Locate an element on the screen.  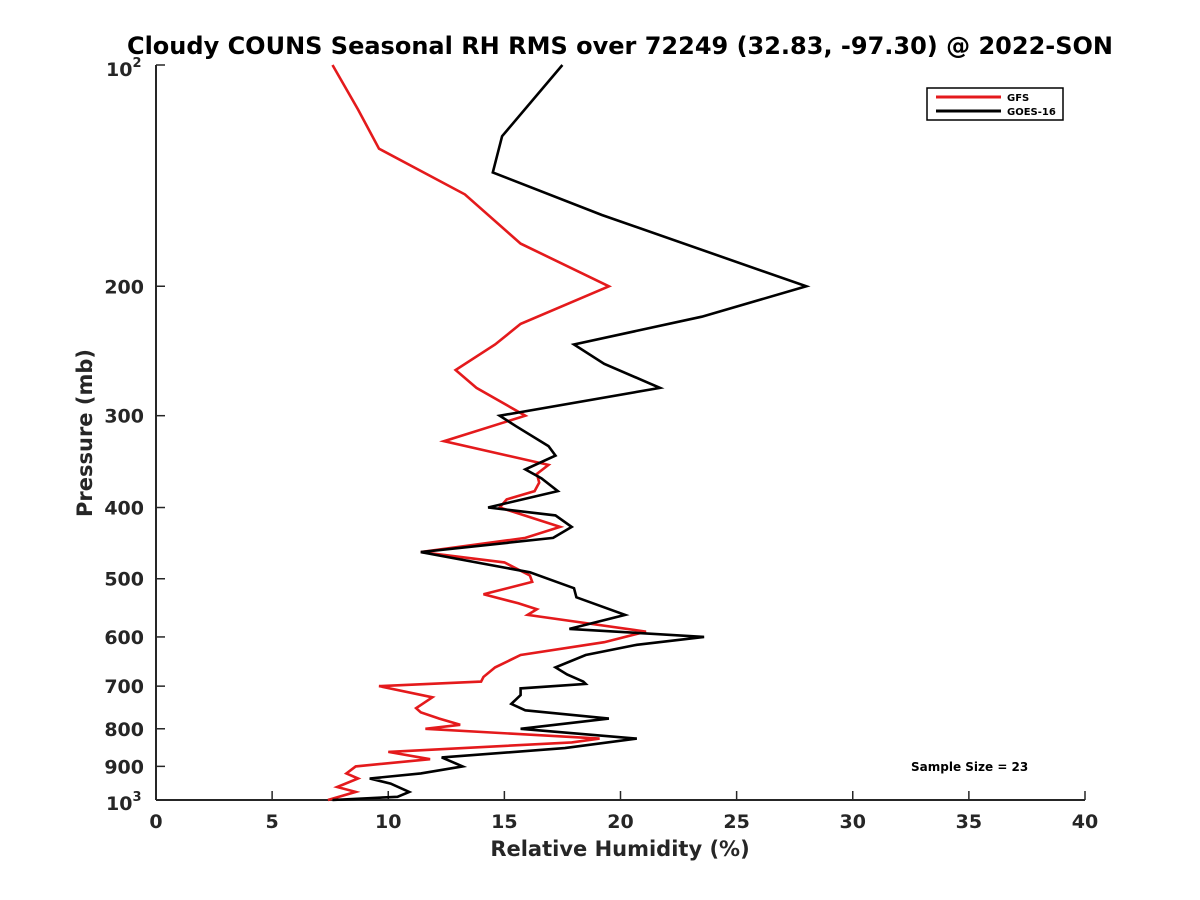
x-tick-label: 5 is located at coordinates (272, 822).